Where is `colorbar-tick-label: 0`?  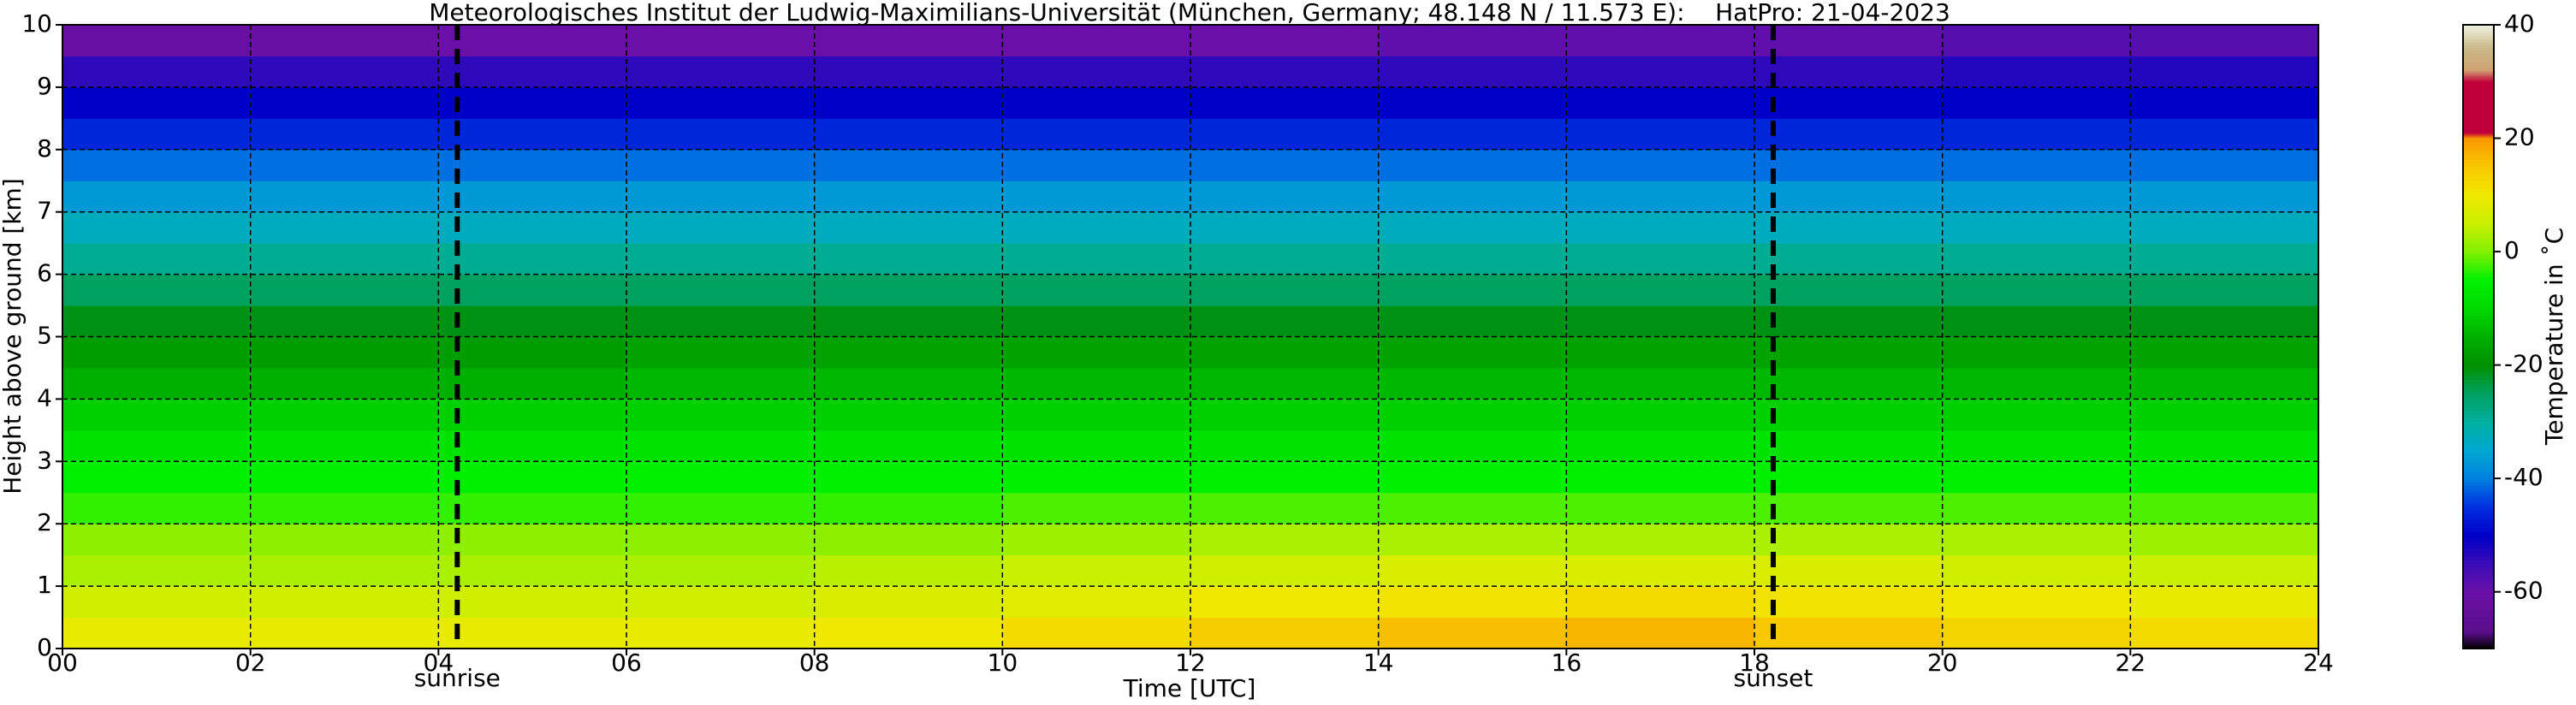 colorbar-tick-label: 0 is located at coordinates (2512, 250).